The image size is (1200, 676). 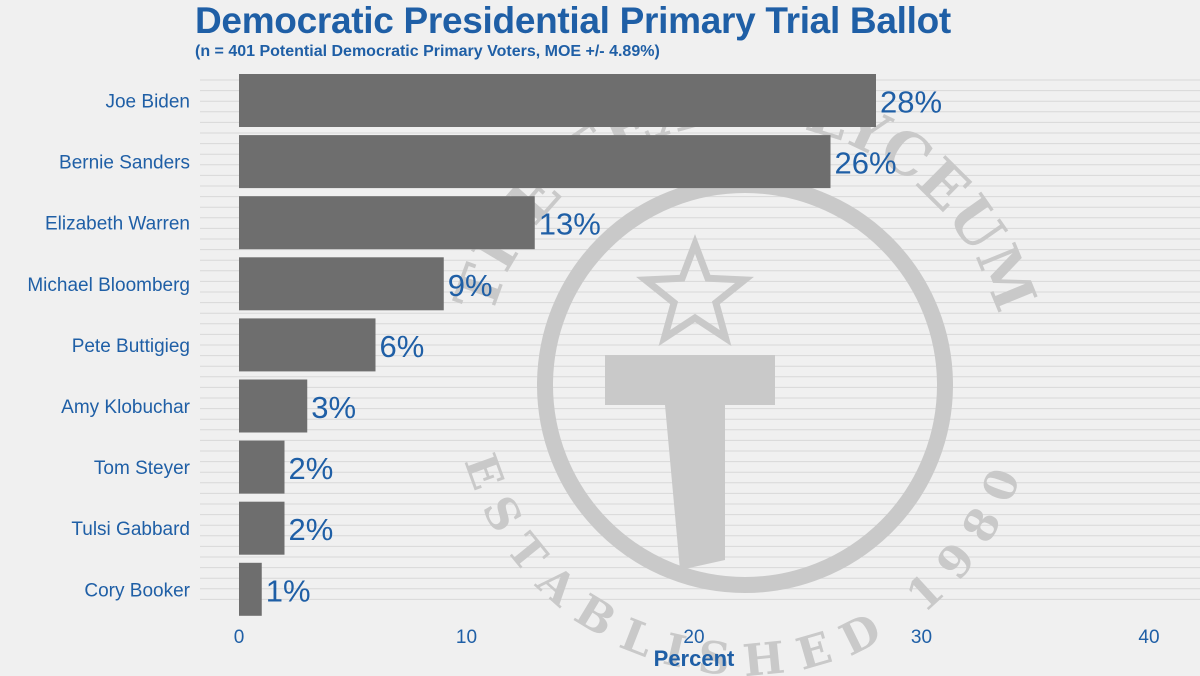 What do you see at coordinates (130, 529) in the screenshot?
I see `category-label: Tulsi Gabbard` at bounding box center [130, 529].